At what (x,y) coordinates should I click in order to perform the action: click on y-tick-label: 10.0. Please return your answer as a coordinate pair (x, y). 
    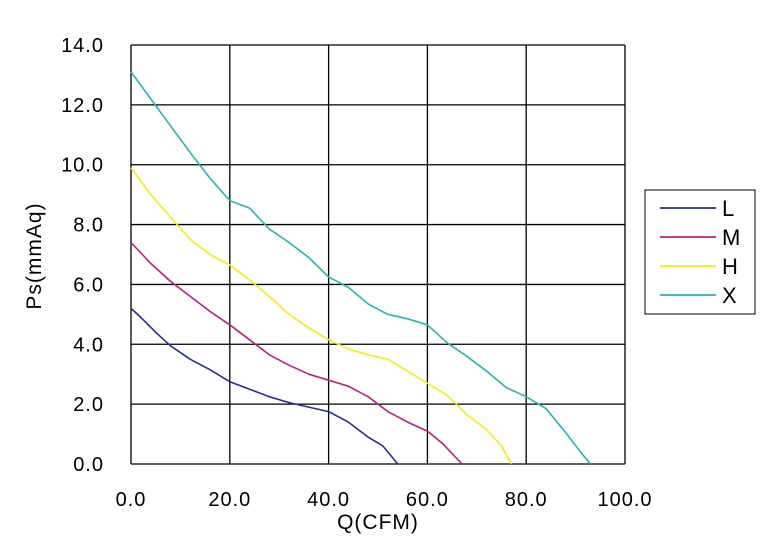
    Looking at the image, I should click on (82, 166).